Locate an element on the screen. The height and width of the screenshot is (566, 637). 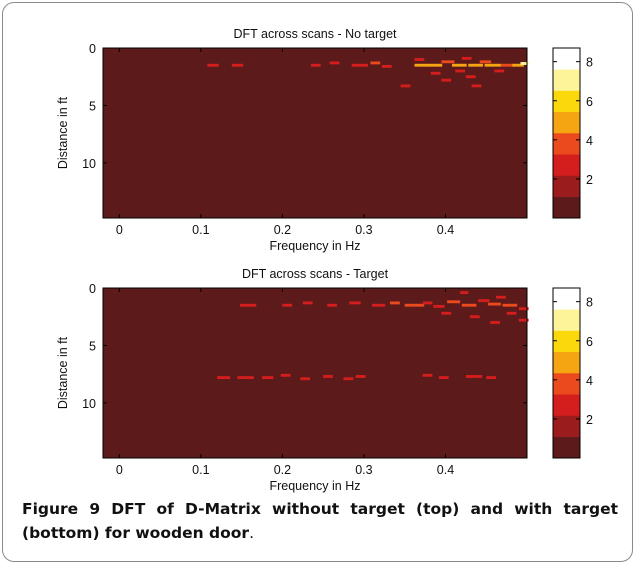
colorbar-top is located at coordinates (566, 133).